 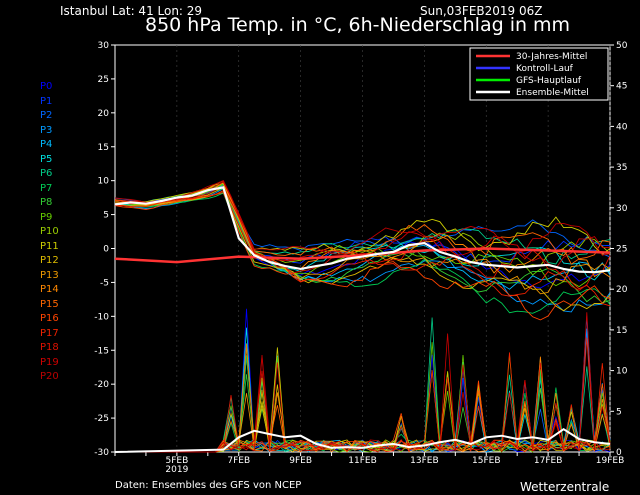 What do you see at coordinates (104, 283) in the screenshot?
I see `y-left-tick-label: -5` at bounding box center [104, 283].